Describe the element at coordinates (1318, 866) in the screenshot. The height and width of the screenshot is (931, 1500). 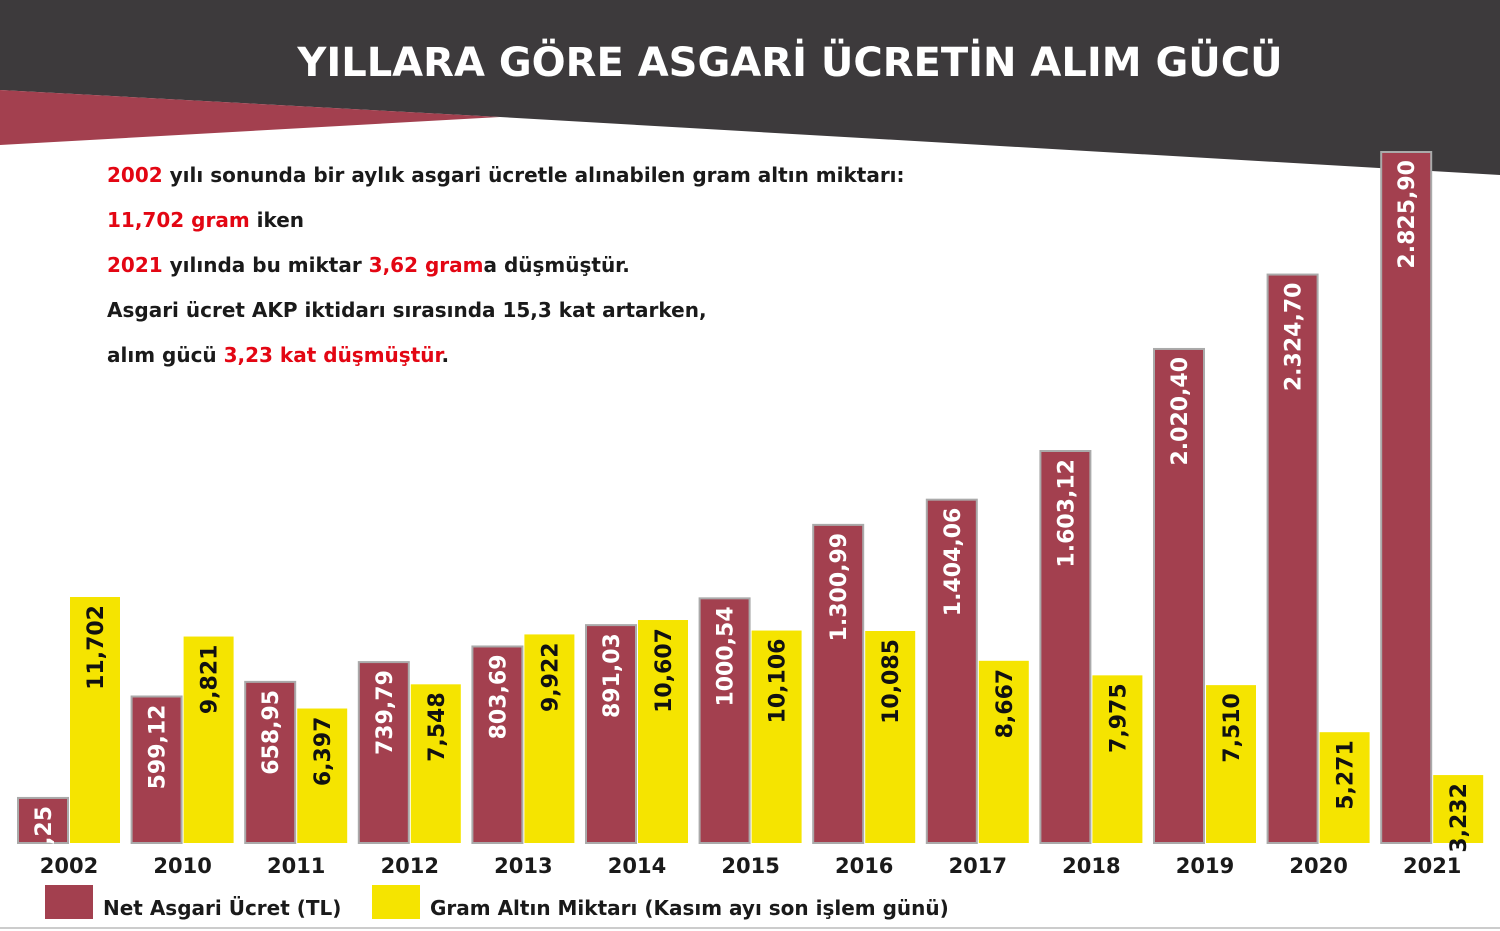
I see `x-tick-label: 2020` at that location.